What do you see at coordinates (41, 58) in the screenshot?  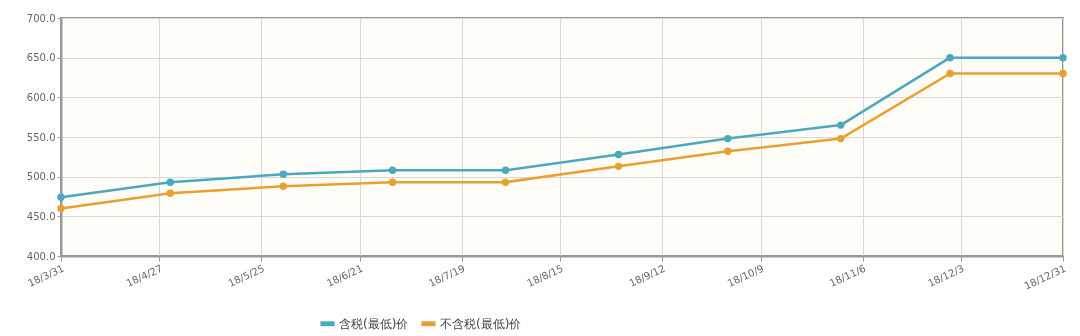 I see `y-tick-label: 650.0` at bounding box center [41, 58].